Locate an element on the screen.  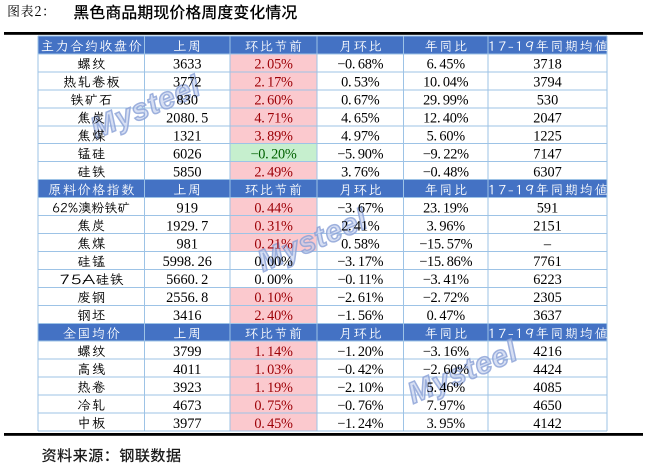
svg-text: 1225 is located at coordinates (547, 137).